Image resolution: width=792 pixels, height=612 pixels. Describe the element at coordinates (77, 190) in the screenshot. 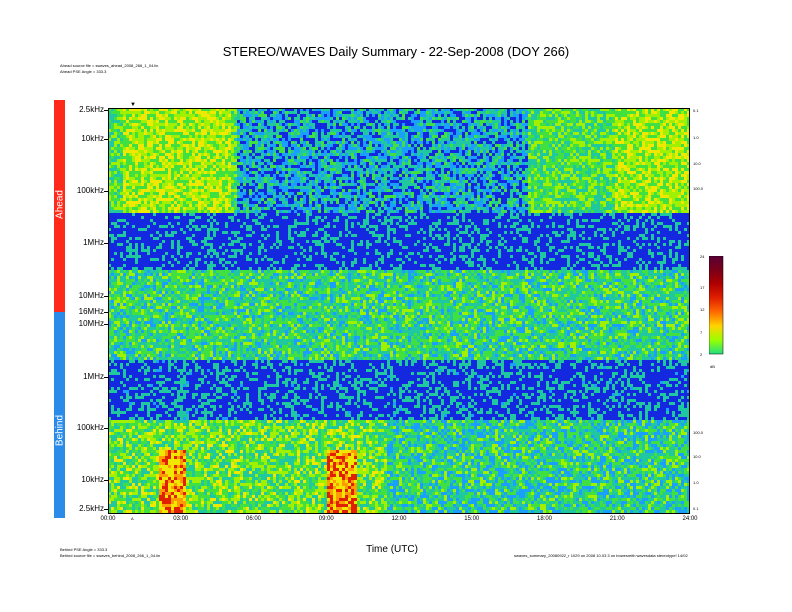

I see `ahead-freq-tick: 100kHz` at that location.